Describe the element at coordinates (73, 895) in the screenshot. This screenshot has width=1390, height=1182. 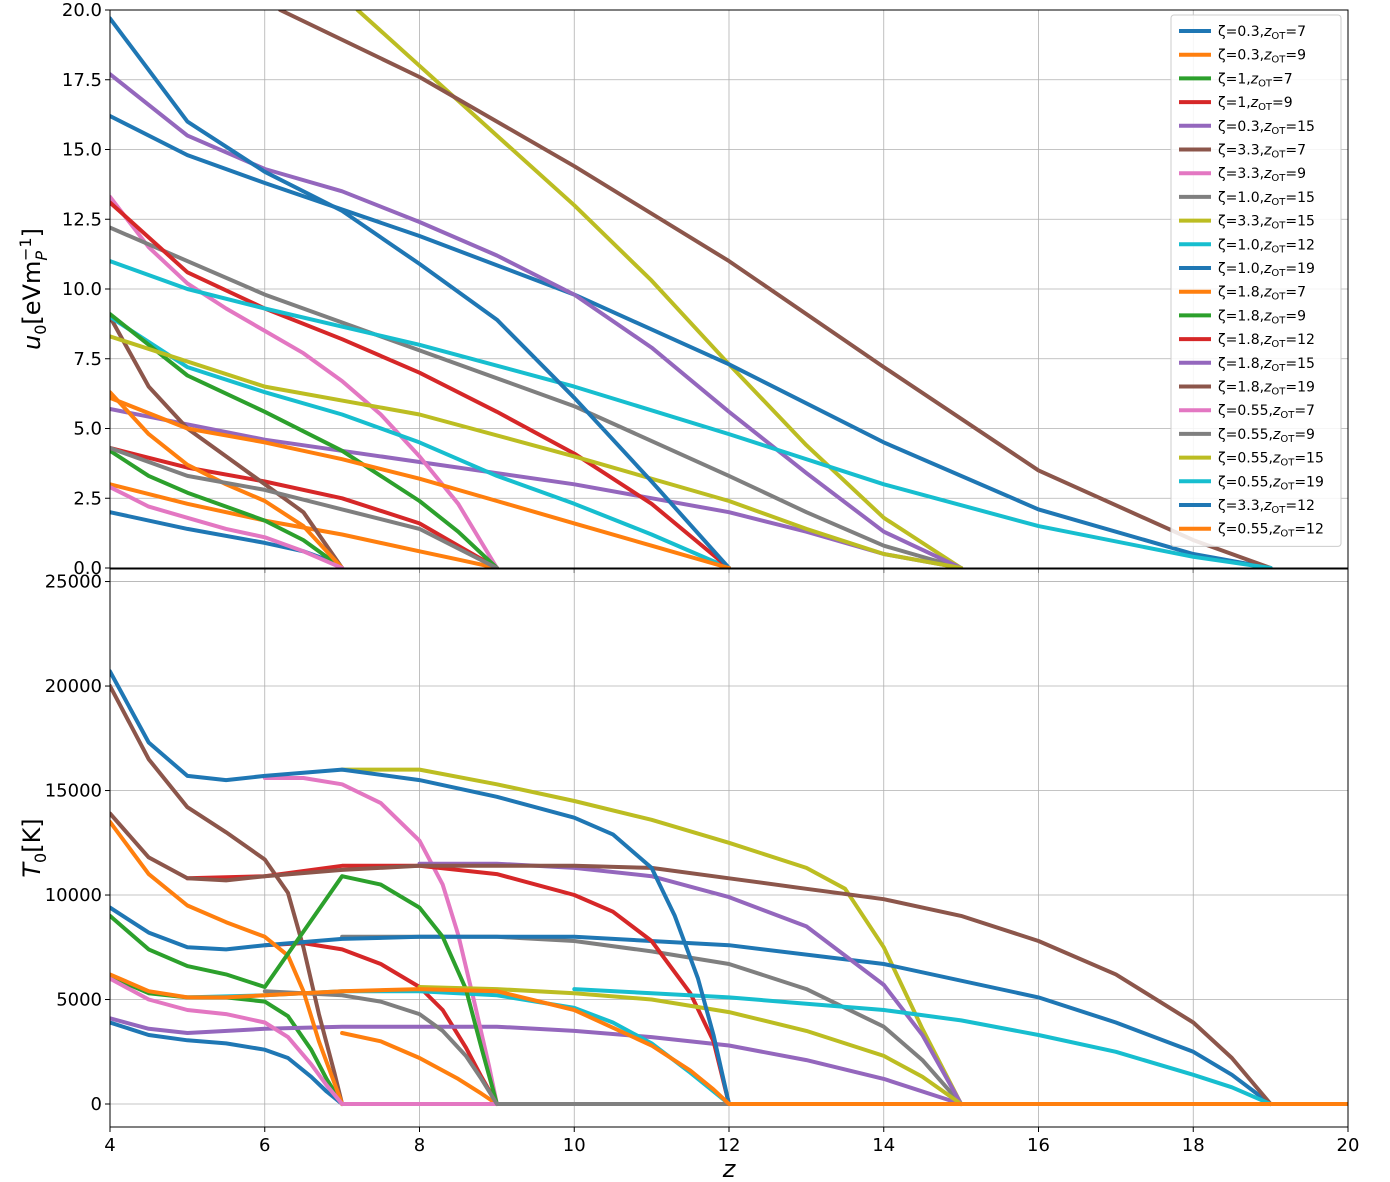
I see `y-tick-label: 10000` at that location.